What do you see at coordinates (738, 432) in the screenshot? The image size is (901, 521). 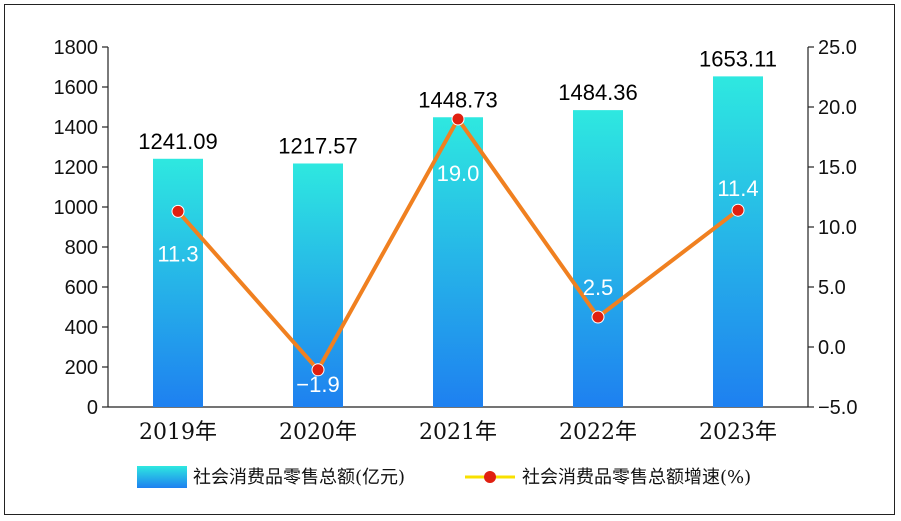 I see `x-tick-label: 2023年` at bounding box center [738, 432].